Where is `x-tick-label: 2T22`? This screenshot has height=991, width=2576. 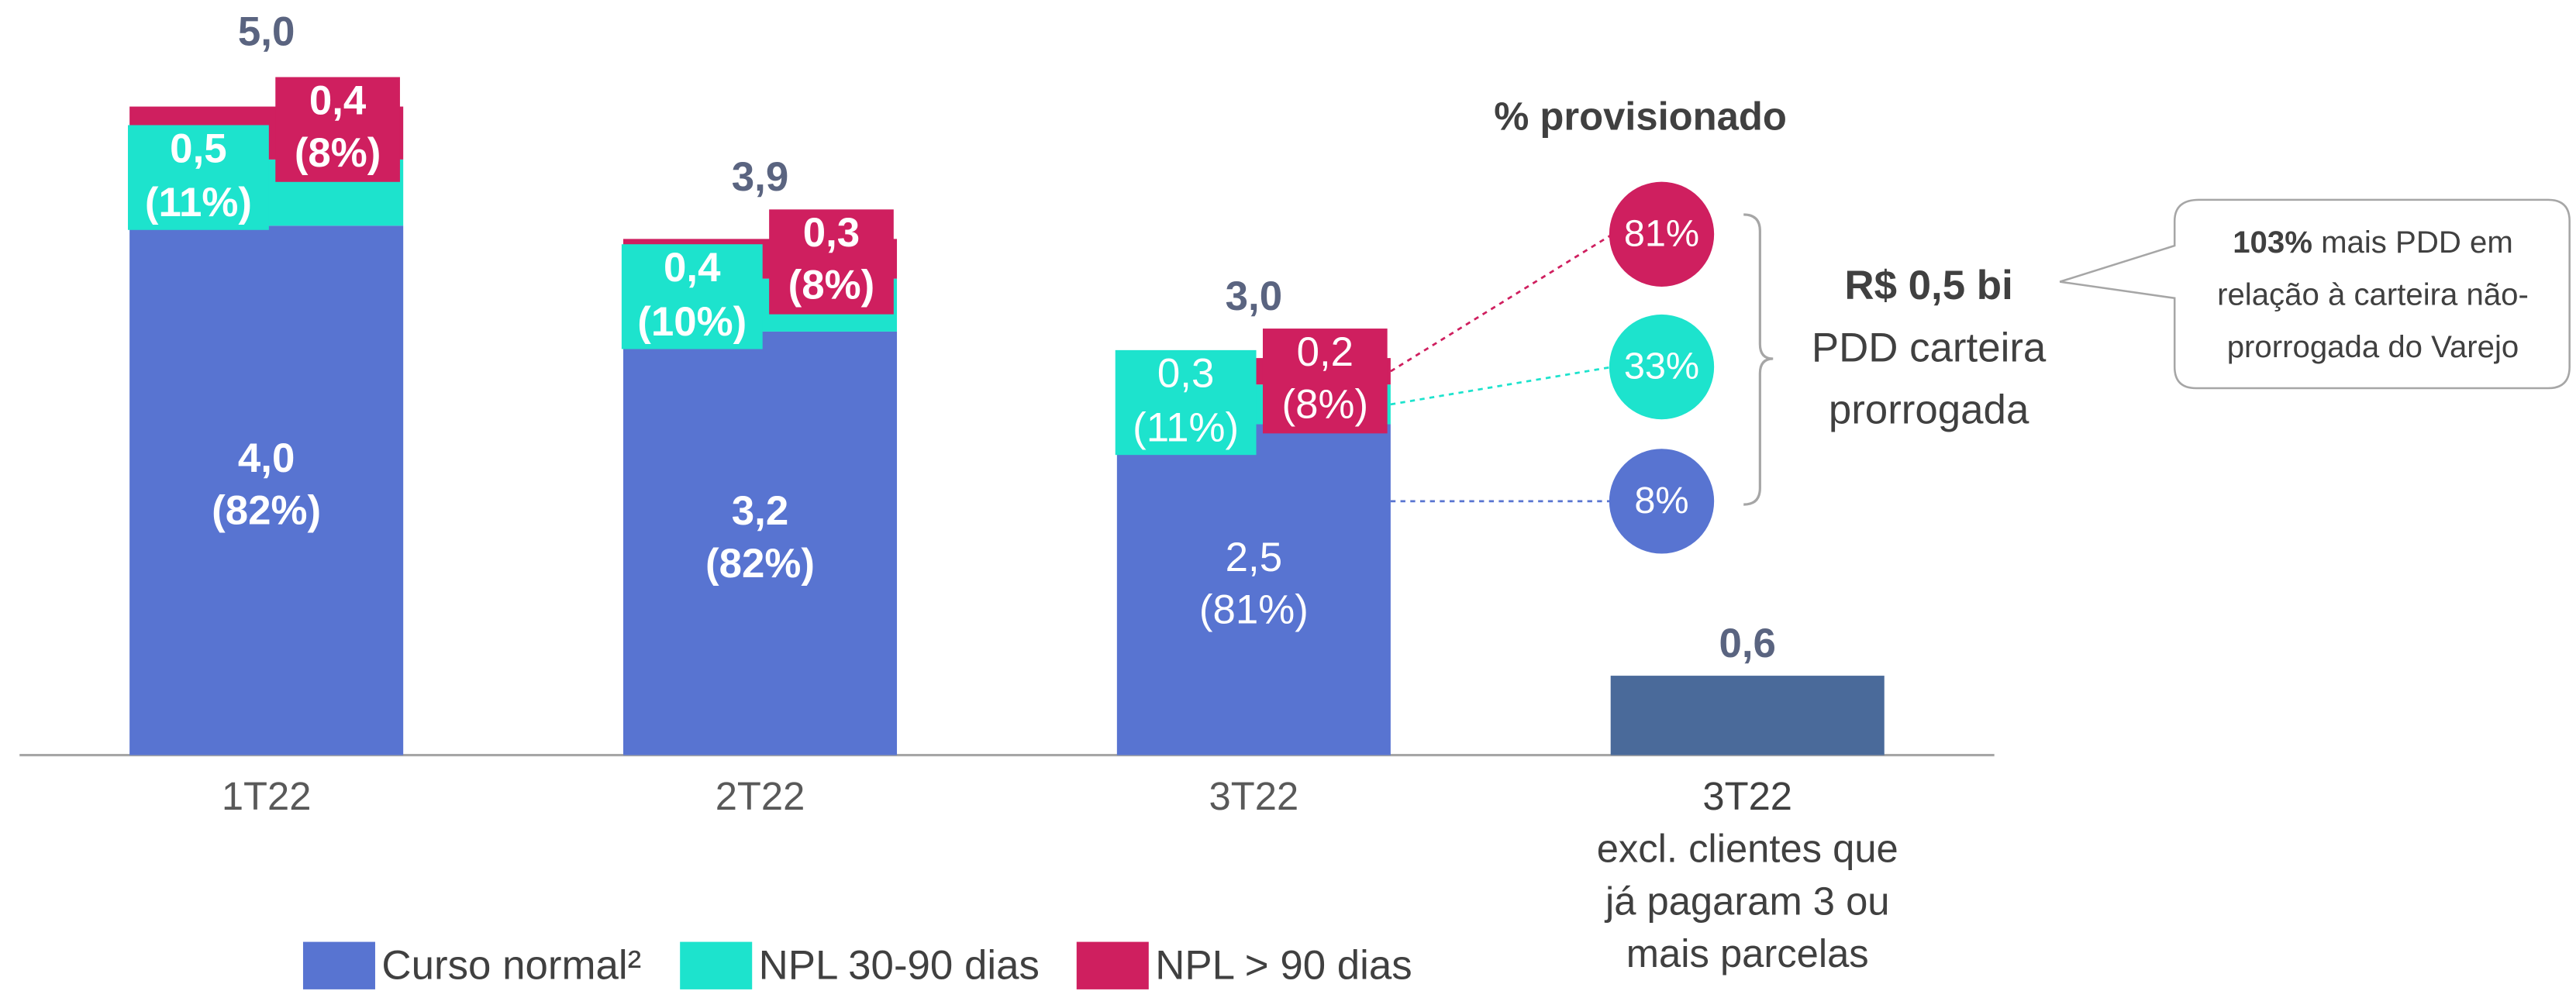 x-tick-label: 2T22 is located at coordinates (760, 796).